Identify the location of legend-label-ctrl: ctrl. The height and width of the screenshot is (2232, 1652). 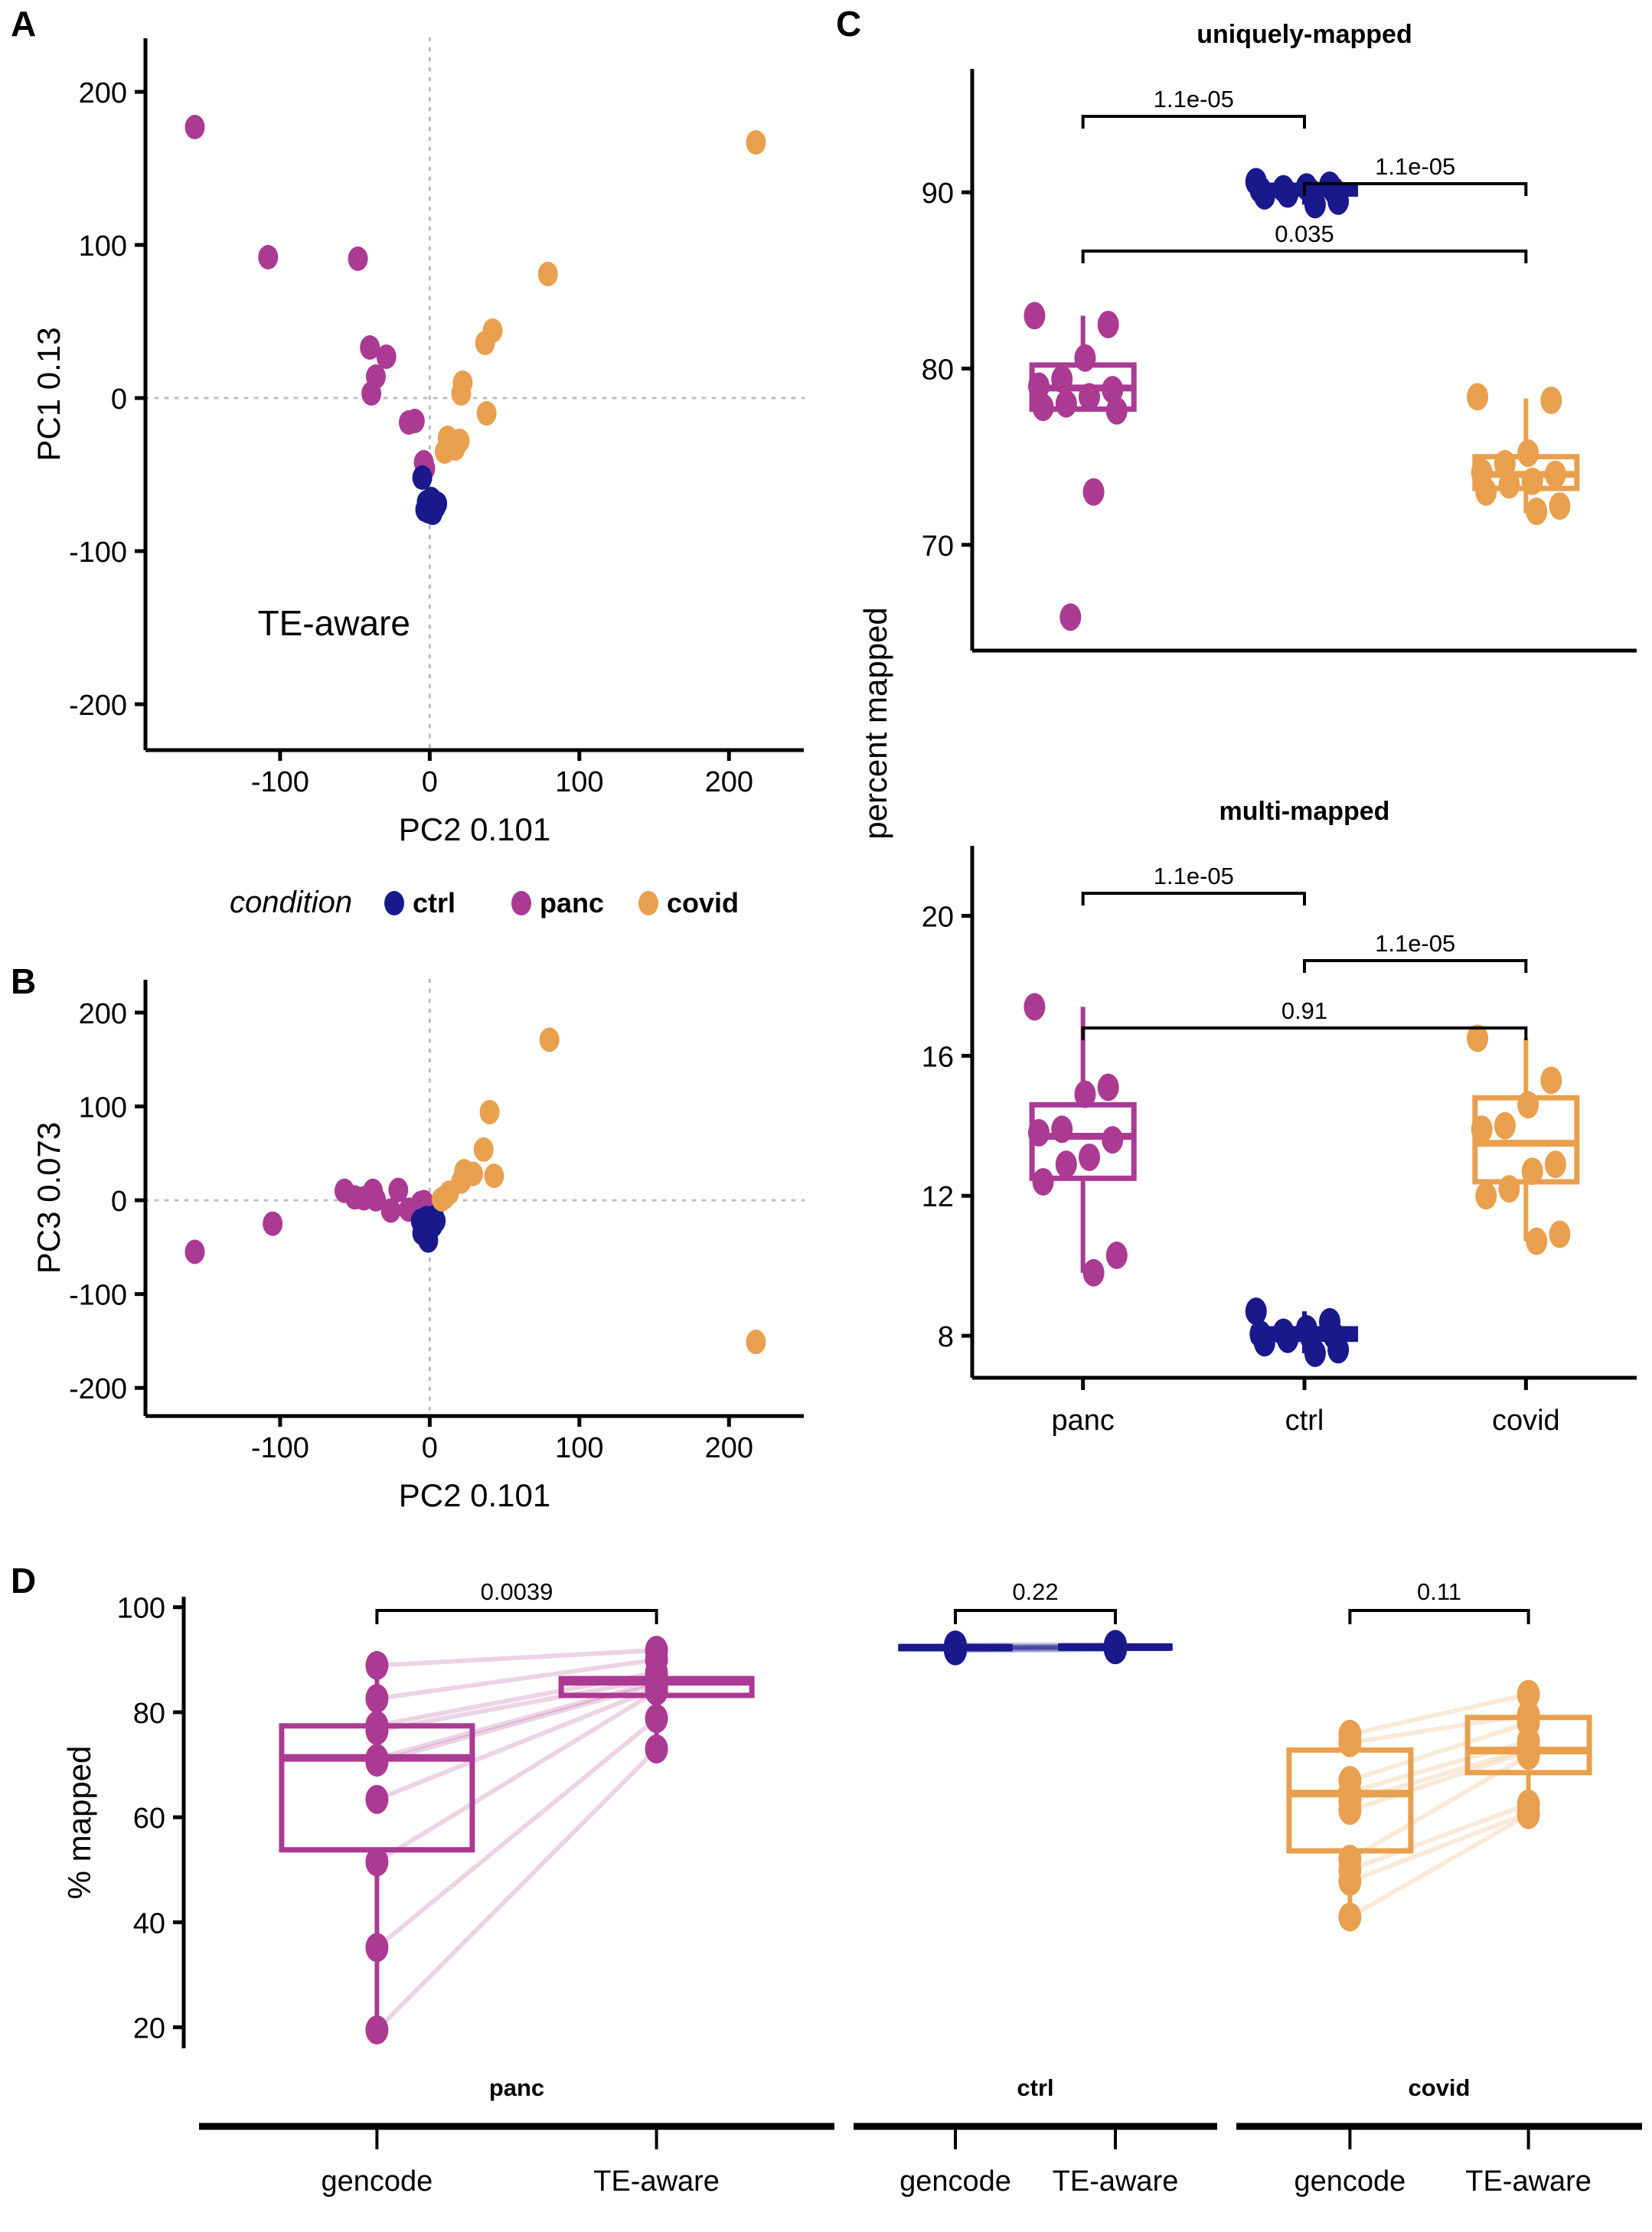
(434, 903).